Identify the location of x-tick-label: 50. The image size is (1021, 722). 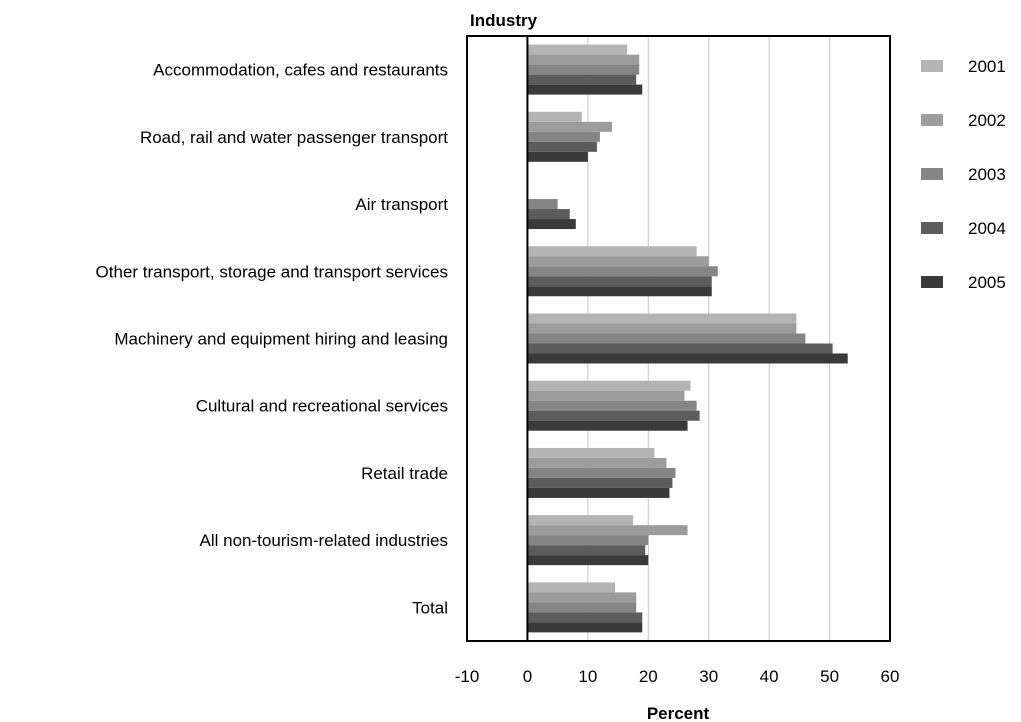
(829, 676).